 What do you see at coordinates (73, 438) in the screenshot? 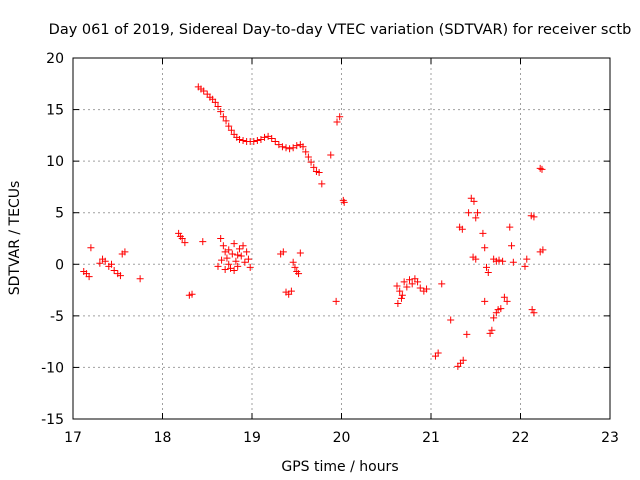
I see `x-tick-label: 17` at bounding box center [73, 438].